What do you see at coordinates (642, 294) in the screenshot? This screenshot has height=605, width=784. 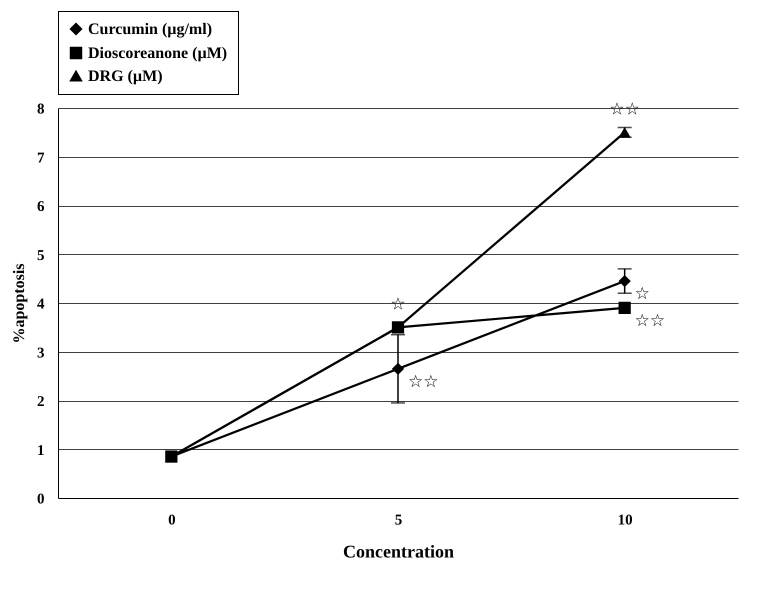 I see `annotation: ☆` at bounding box center [642, 294].